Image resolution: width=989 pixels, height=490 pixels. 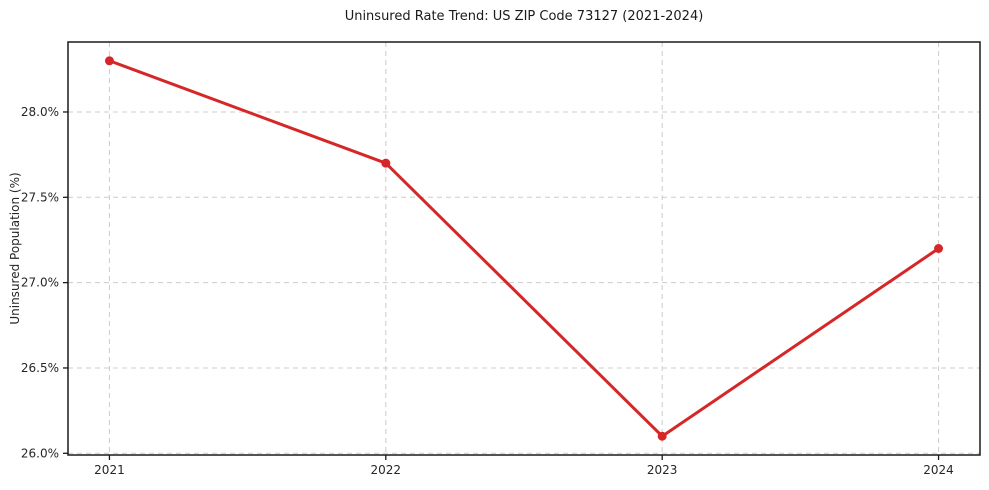 What do you see at coordinates (40, 368) in the screenshot?
I see `y-tick-label: 26.5%` at bounding box center [40, 368].